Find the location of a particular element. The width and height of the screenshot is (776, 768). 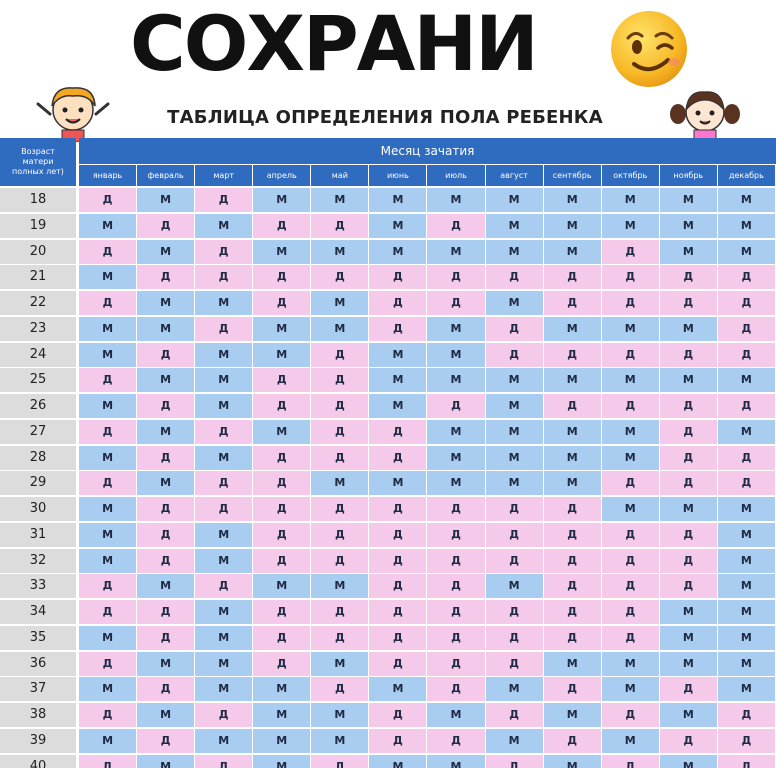

age-header-line: матери is located at coordinates (38, 161).